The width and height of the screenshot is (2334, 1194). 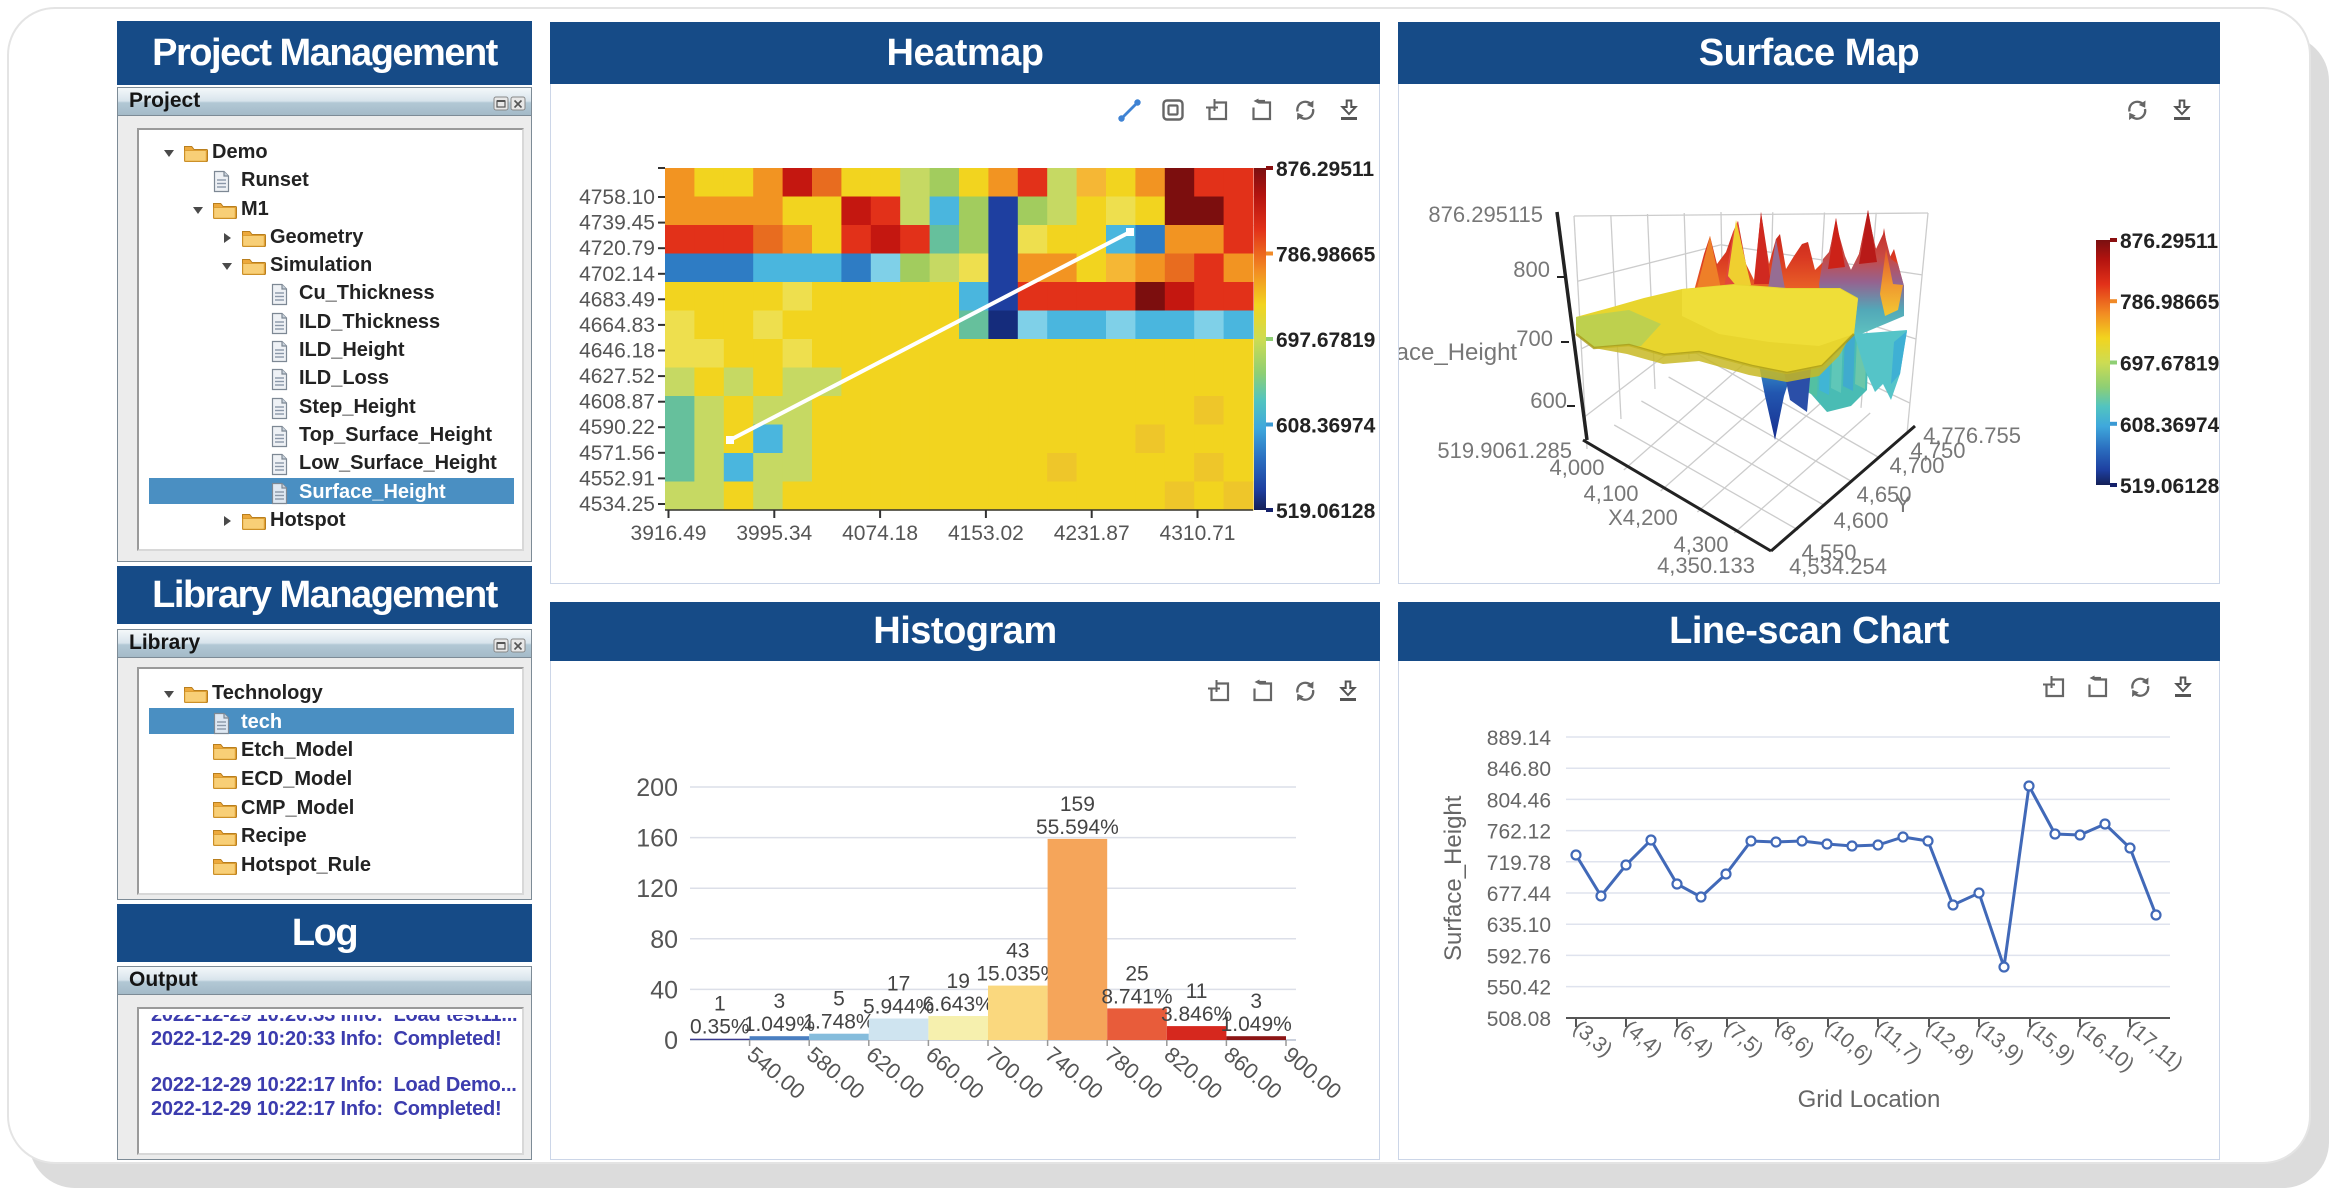 I want to click on svg-text: Surface_Height, so click(x=1453, y=878).